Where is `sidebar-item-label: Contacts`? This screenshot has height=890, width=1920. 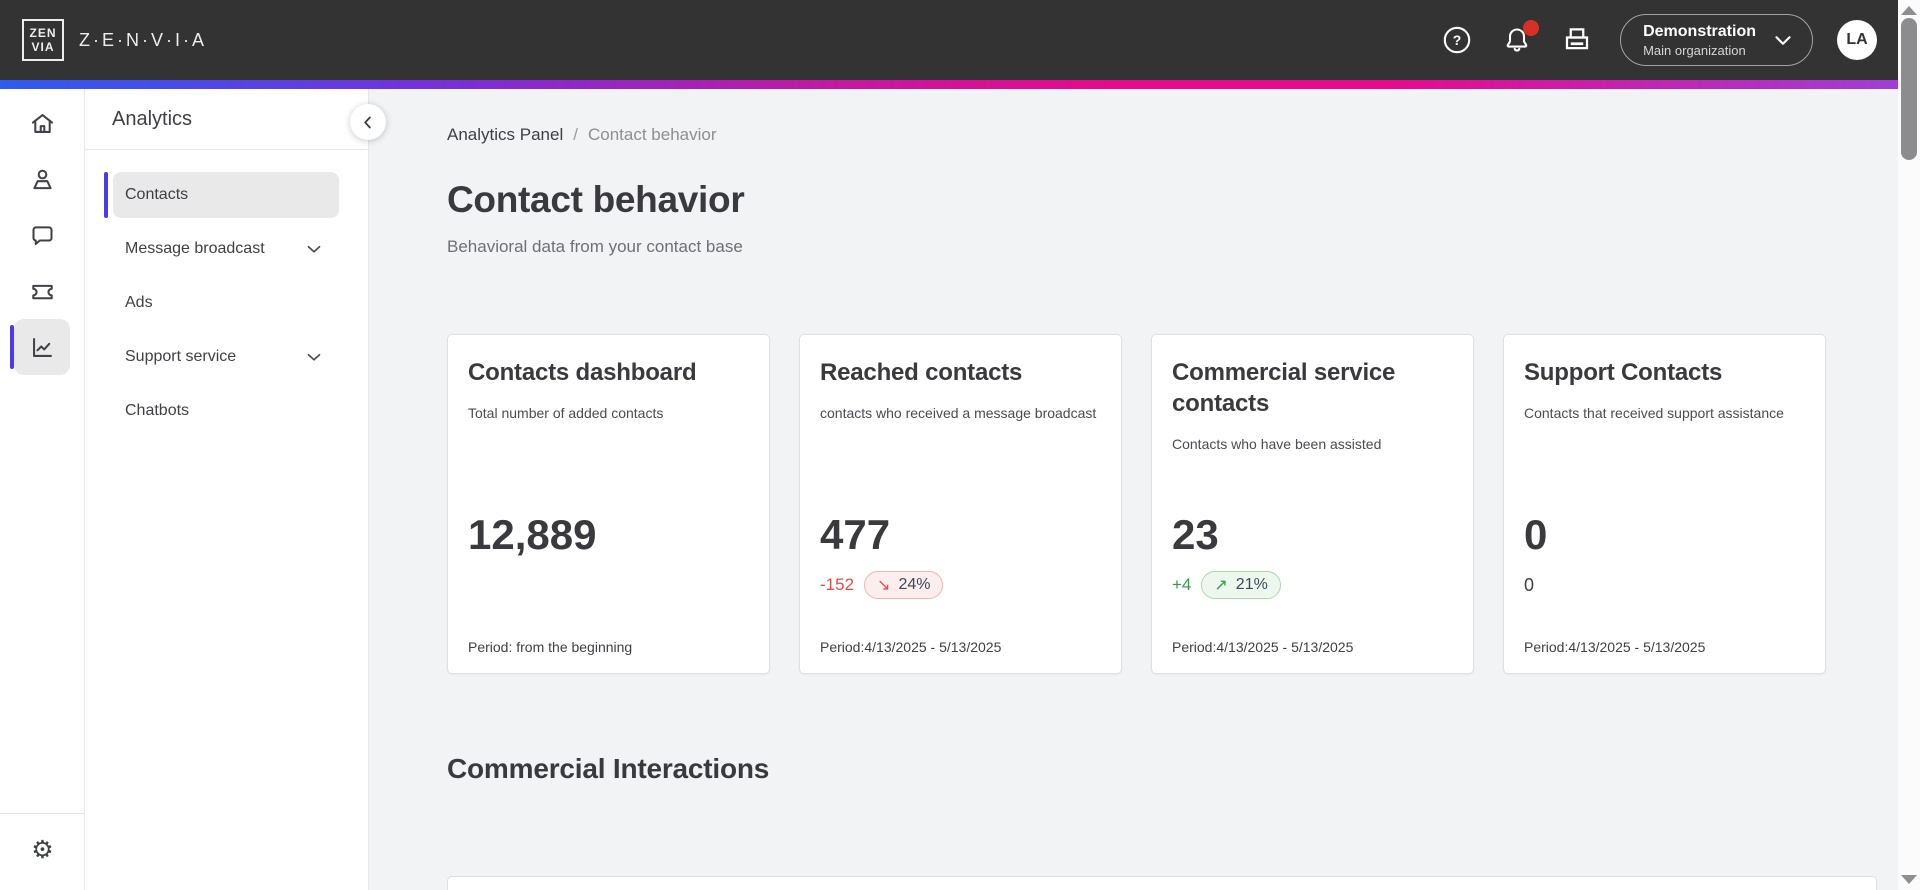
sidebar-item-label: Contacts is located at coordinates (157, 194).